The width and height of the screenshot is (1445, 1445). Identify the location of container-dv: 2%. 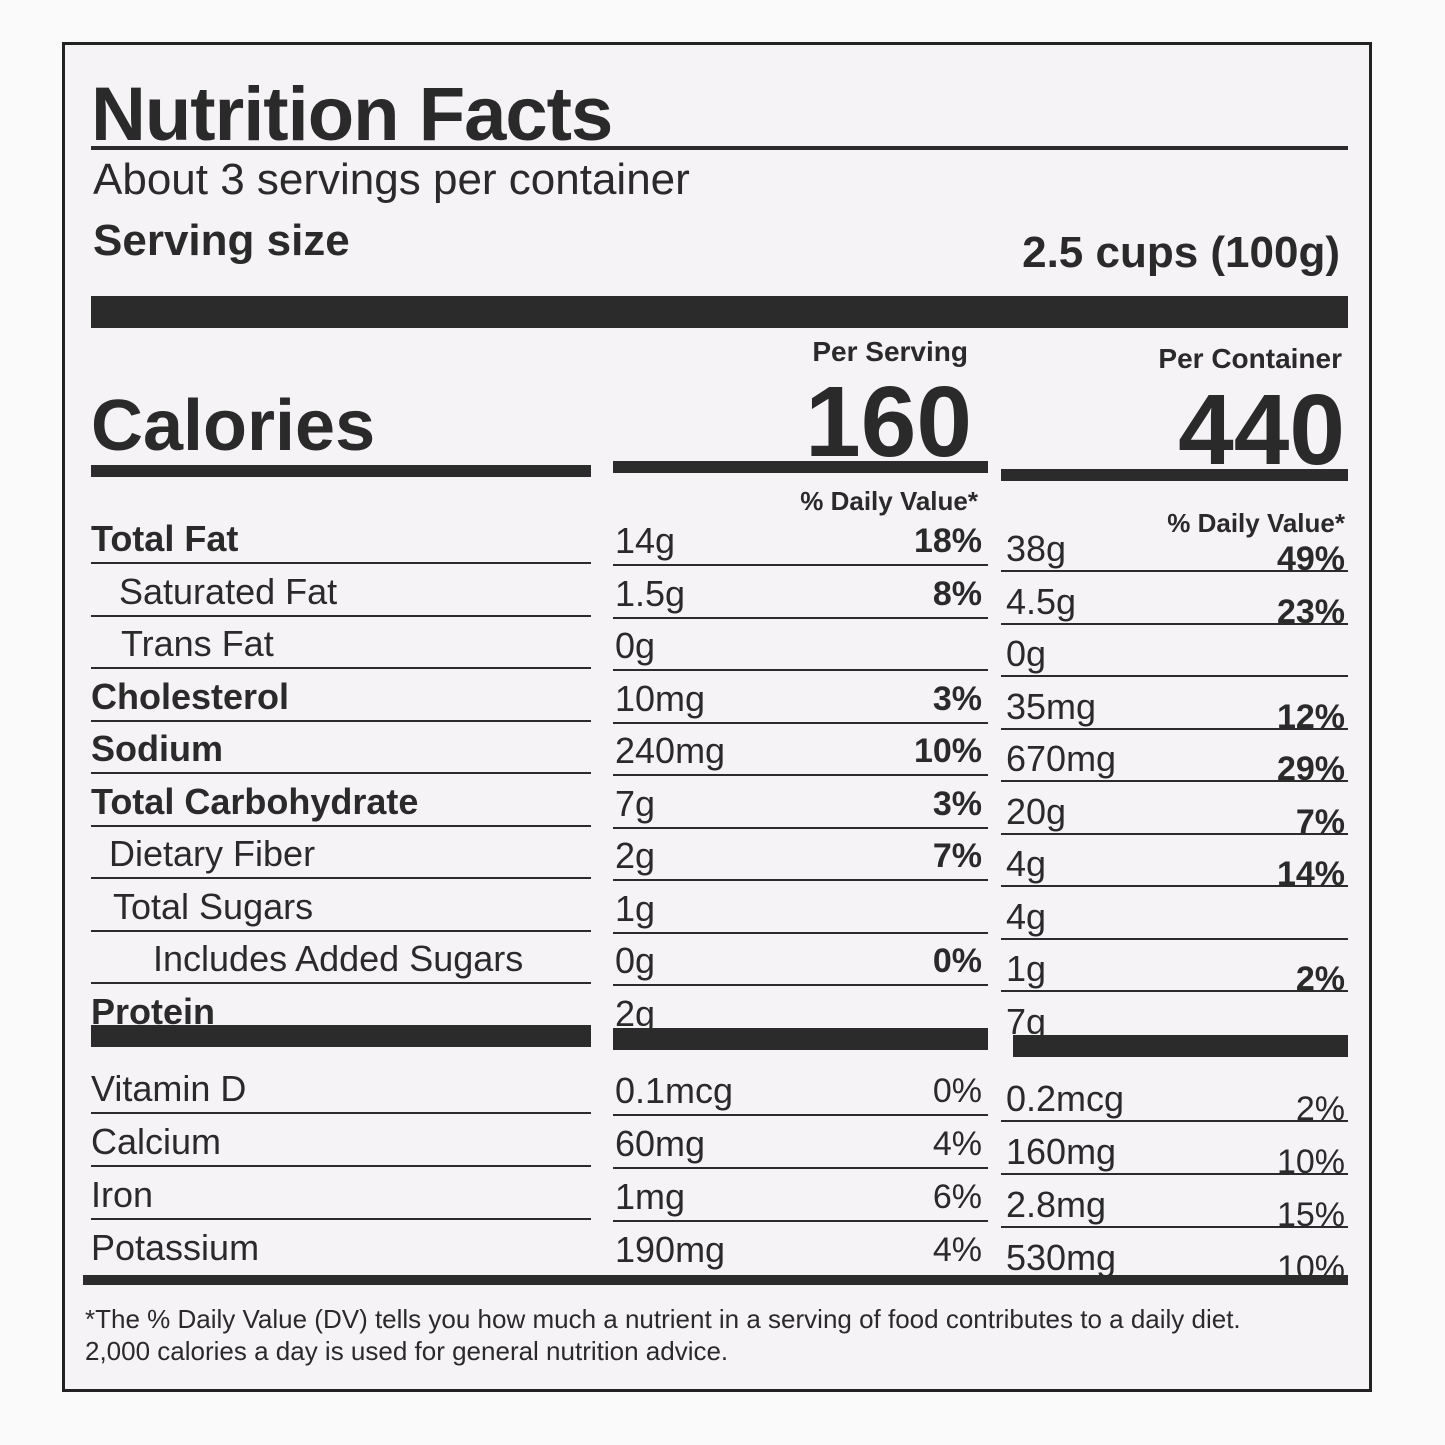
(1320, 979).